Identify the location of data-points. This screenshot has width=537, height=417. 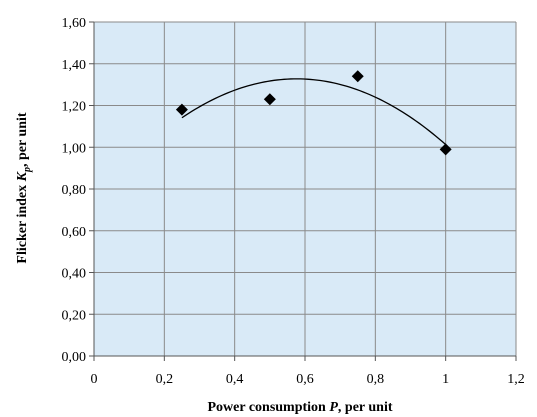
(313, 113).